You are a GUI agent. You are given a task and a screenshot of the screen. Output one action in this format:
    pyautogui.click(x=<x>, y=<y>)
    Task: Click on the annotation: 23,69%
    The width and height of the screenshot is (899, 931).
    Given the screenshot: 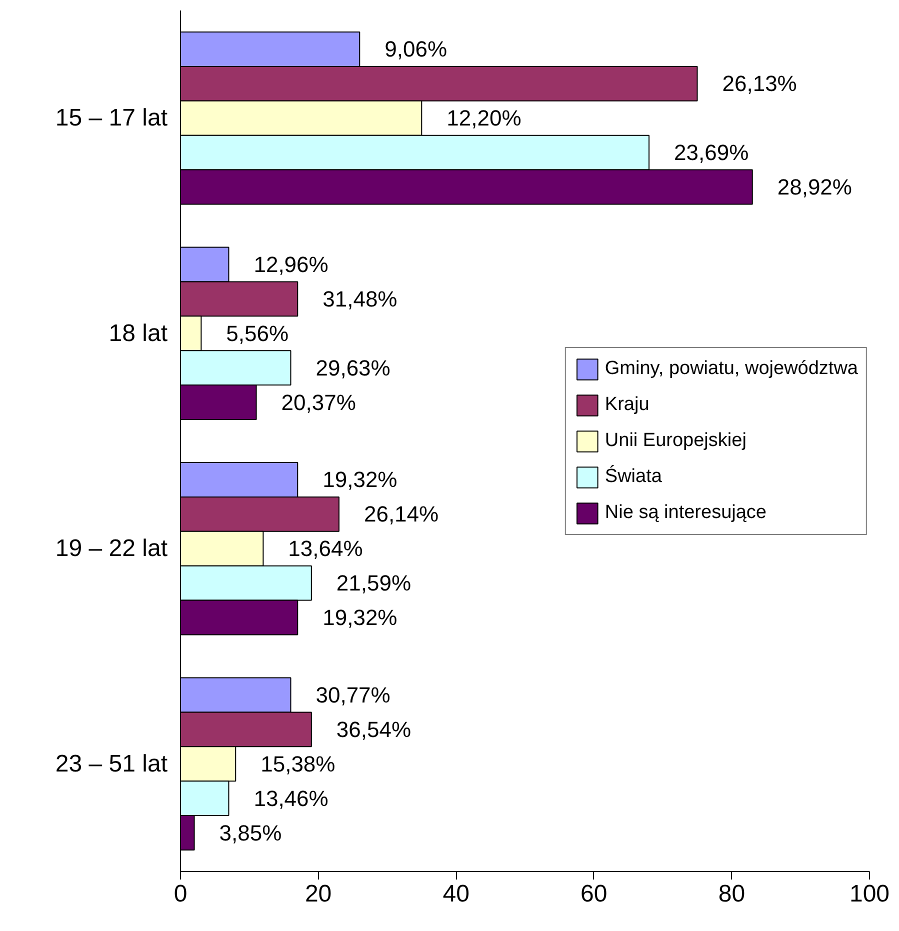 What is the action you would take?
    pyautogui.click(x=711, y=153)
    